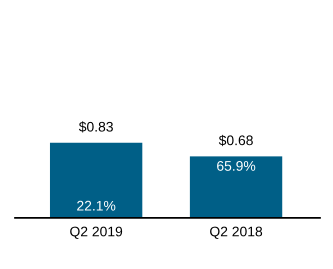 The height and width of the screenshot is (269, 333). I want to click on data-label: $0.68, so click(235, 140).